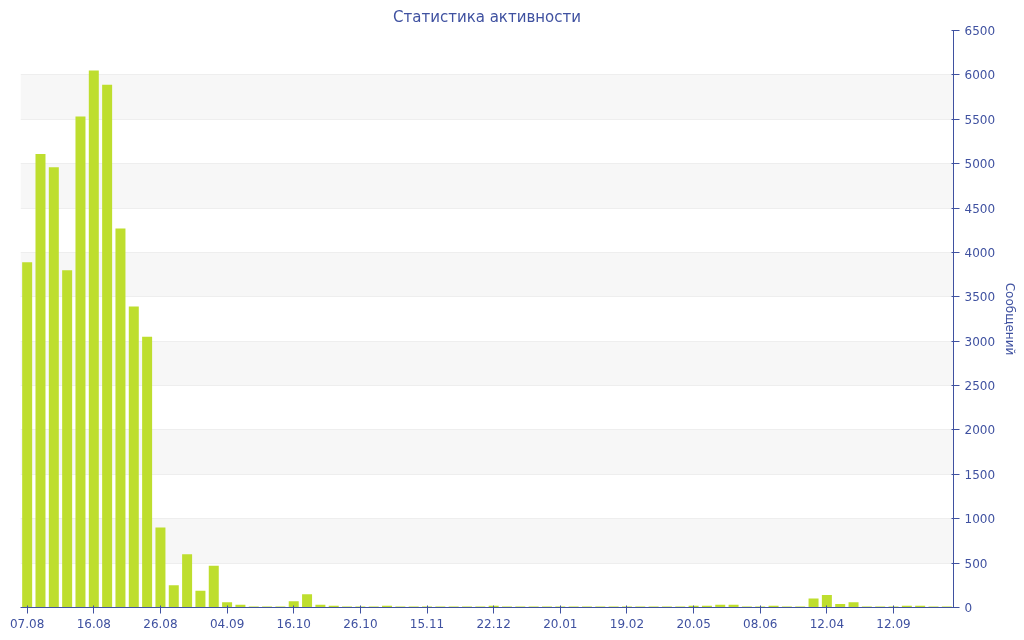 The width and height of the screenshot is (1024, 640). I want to click on y-tick-label: 3000, so click(980, 341).